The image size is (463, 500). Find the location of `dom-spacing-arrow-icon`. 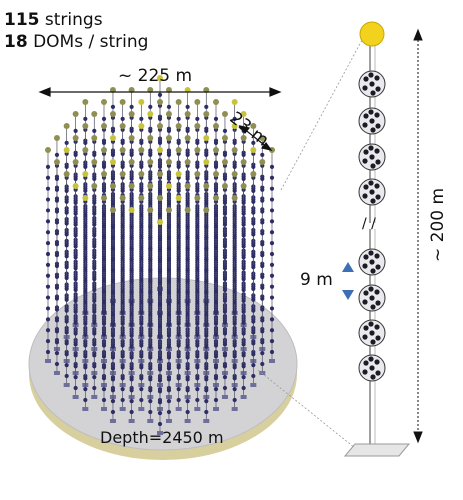

dom-spacing-arrow-icon is located at coordinates (348, 281).